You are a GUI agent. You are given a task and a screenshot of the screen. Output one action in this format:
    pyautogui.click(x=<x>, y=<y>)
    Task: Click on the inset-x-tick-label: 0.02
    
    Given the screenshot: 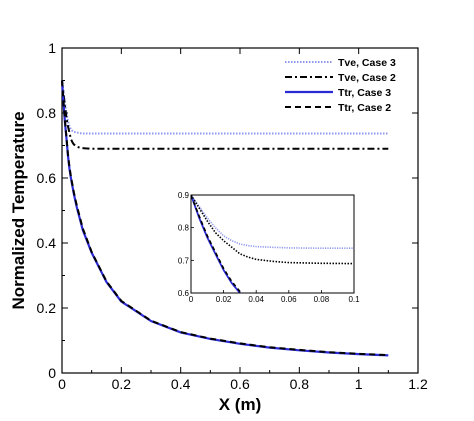 What is the action you would take?
    pyautogui.click(x=224, y=299)
    